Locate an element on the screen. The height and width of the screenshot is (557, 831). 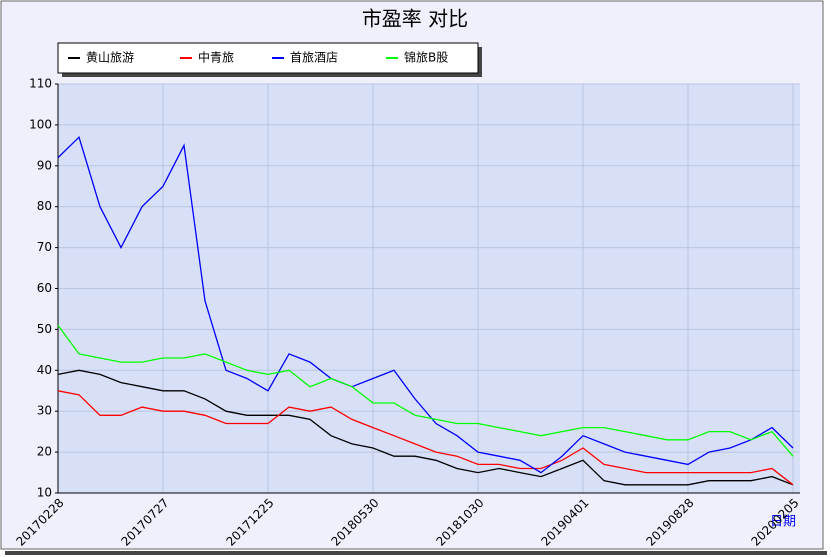
y-tick-label: 60 is located at coordinates (44, 288).